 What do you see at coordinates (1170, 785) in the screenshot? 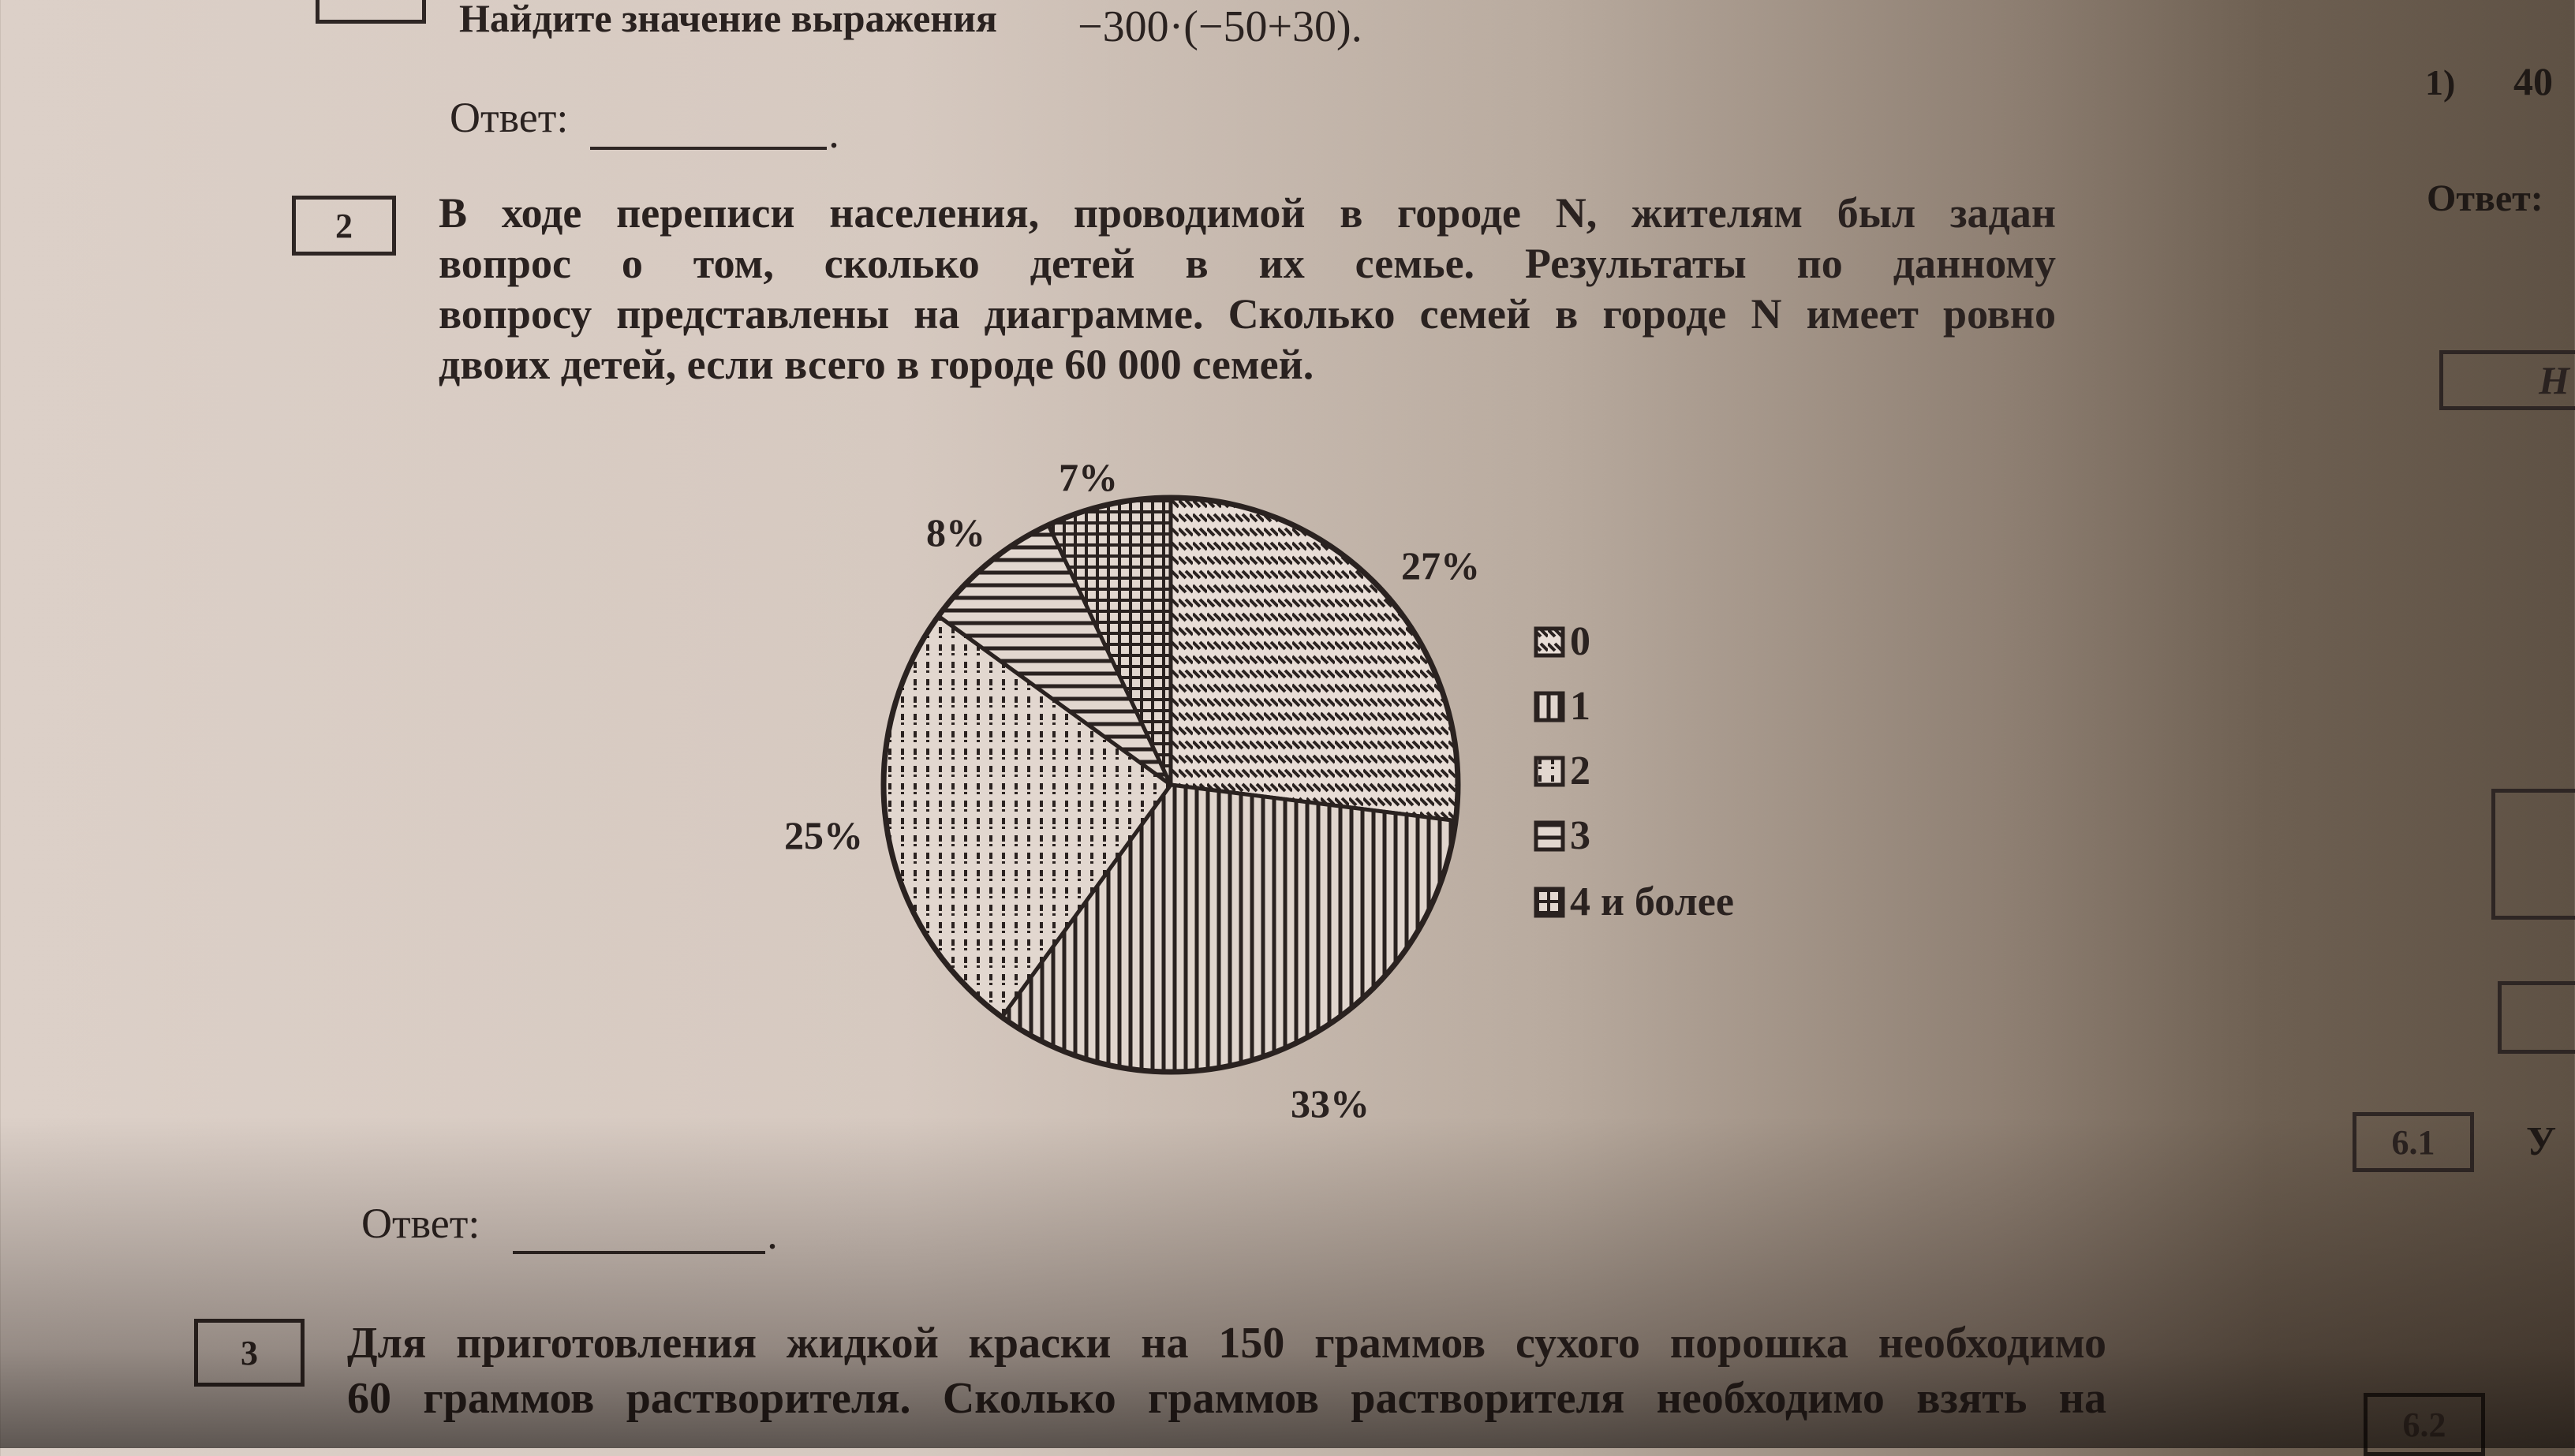
I see `pie-outline` at bounding box center [1170, 785].